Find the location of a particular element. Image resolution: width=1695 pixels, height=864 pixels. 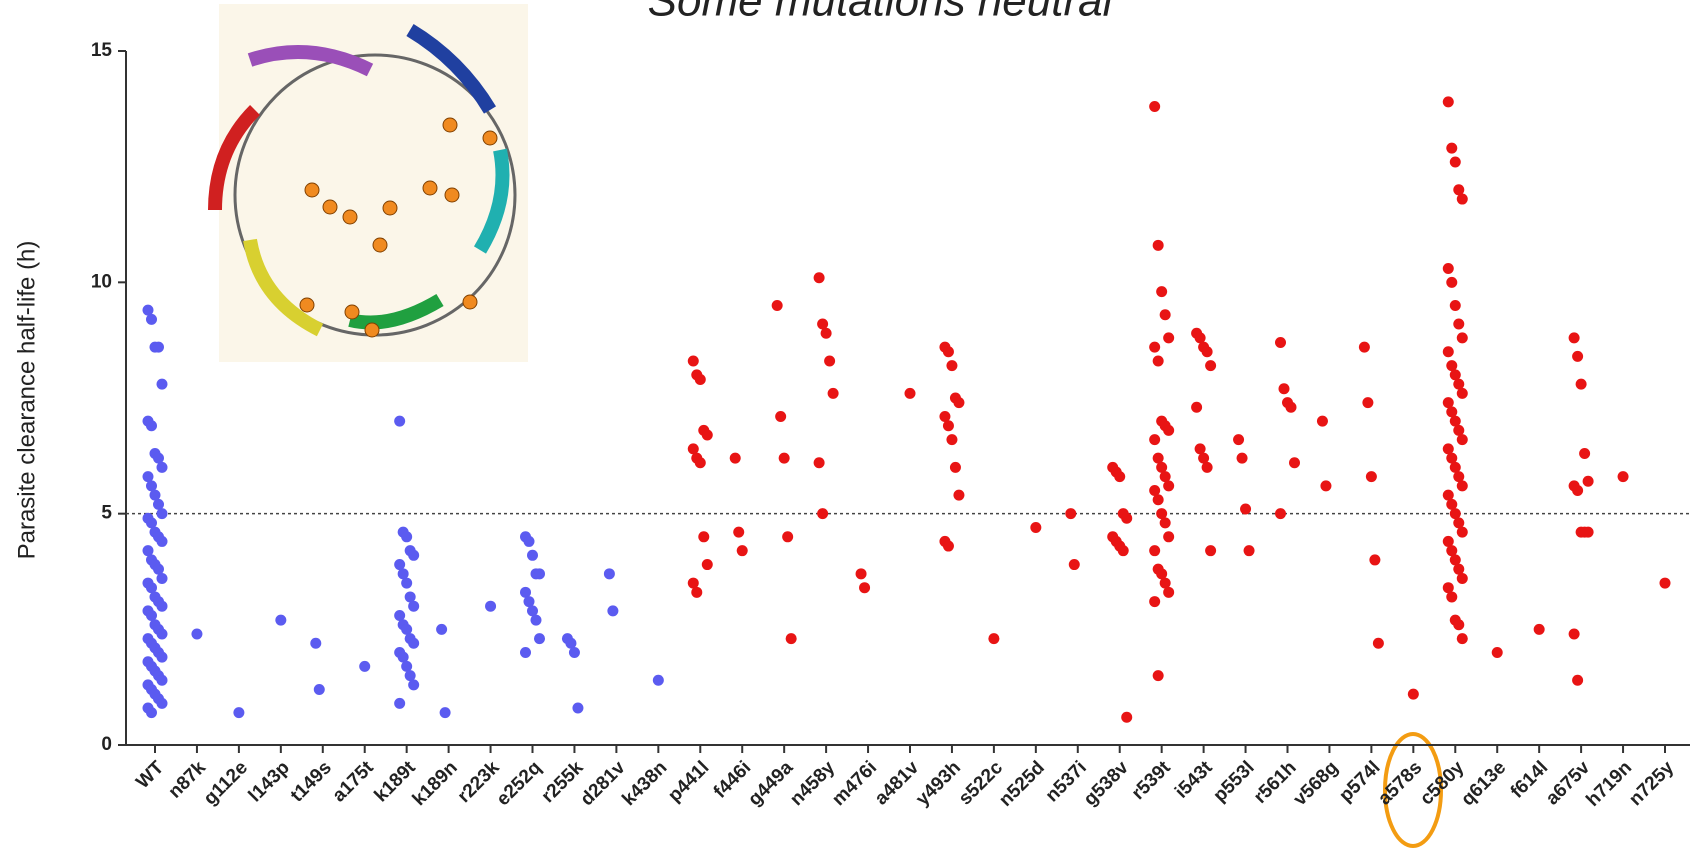

x-tick-label: t149s is located at coordinates (311, 781).